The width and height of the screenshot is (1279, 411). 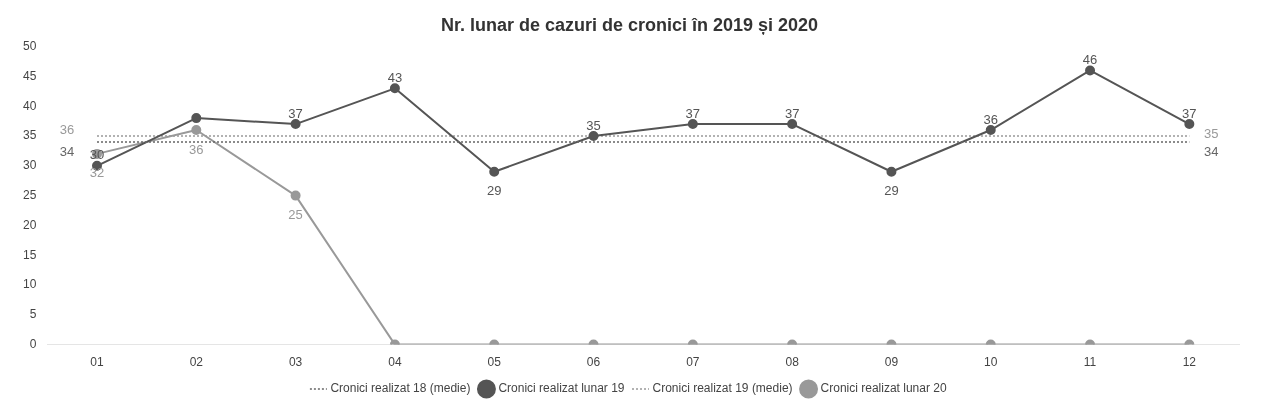 What do you see at coordinates (33, 314) in the screenshot?
I see `y-tick-label: 5` at bounding box center [33, 314].